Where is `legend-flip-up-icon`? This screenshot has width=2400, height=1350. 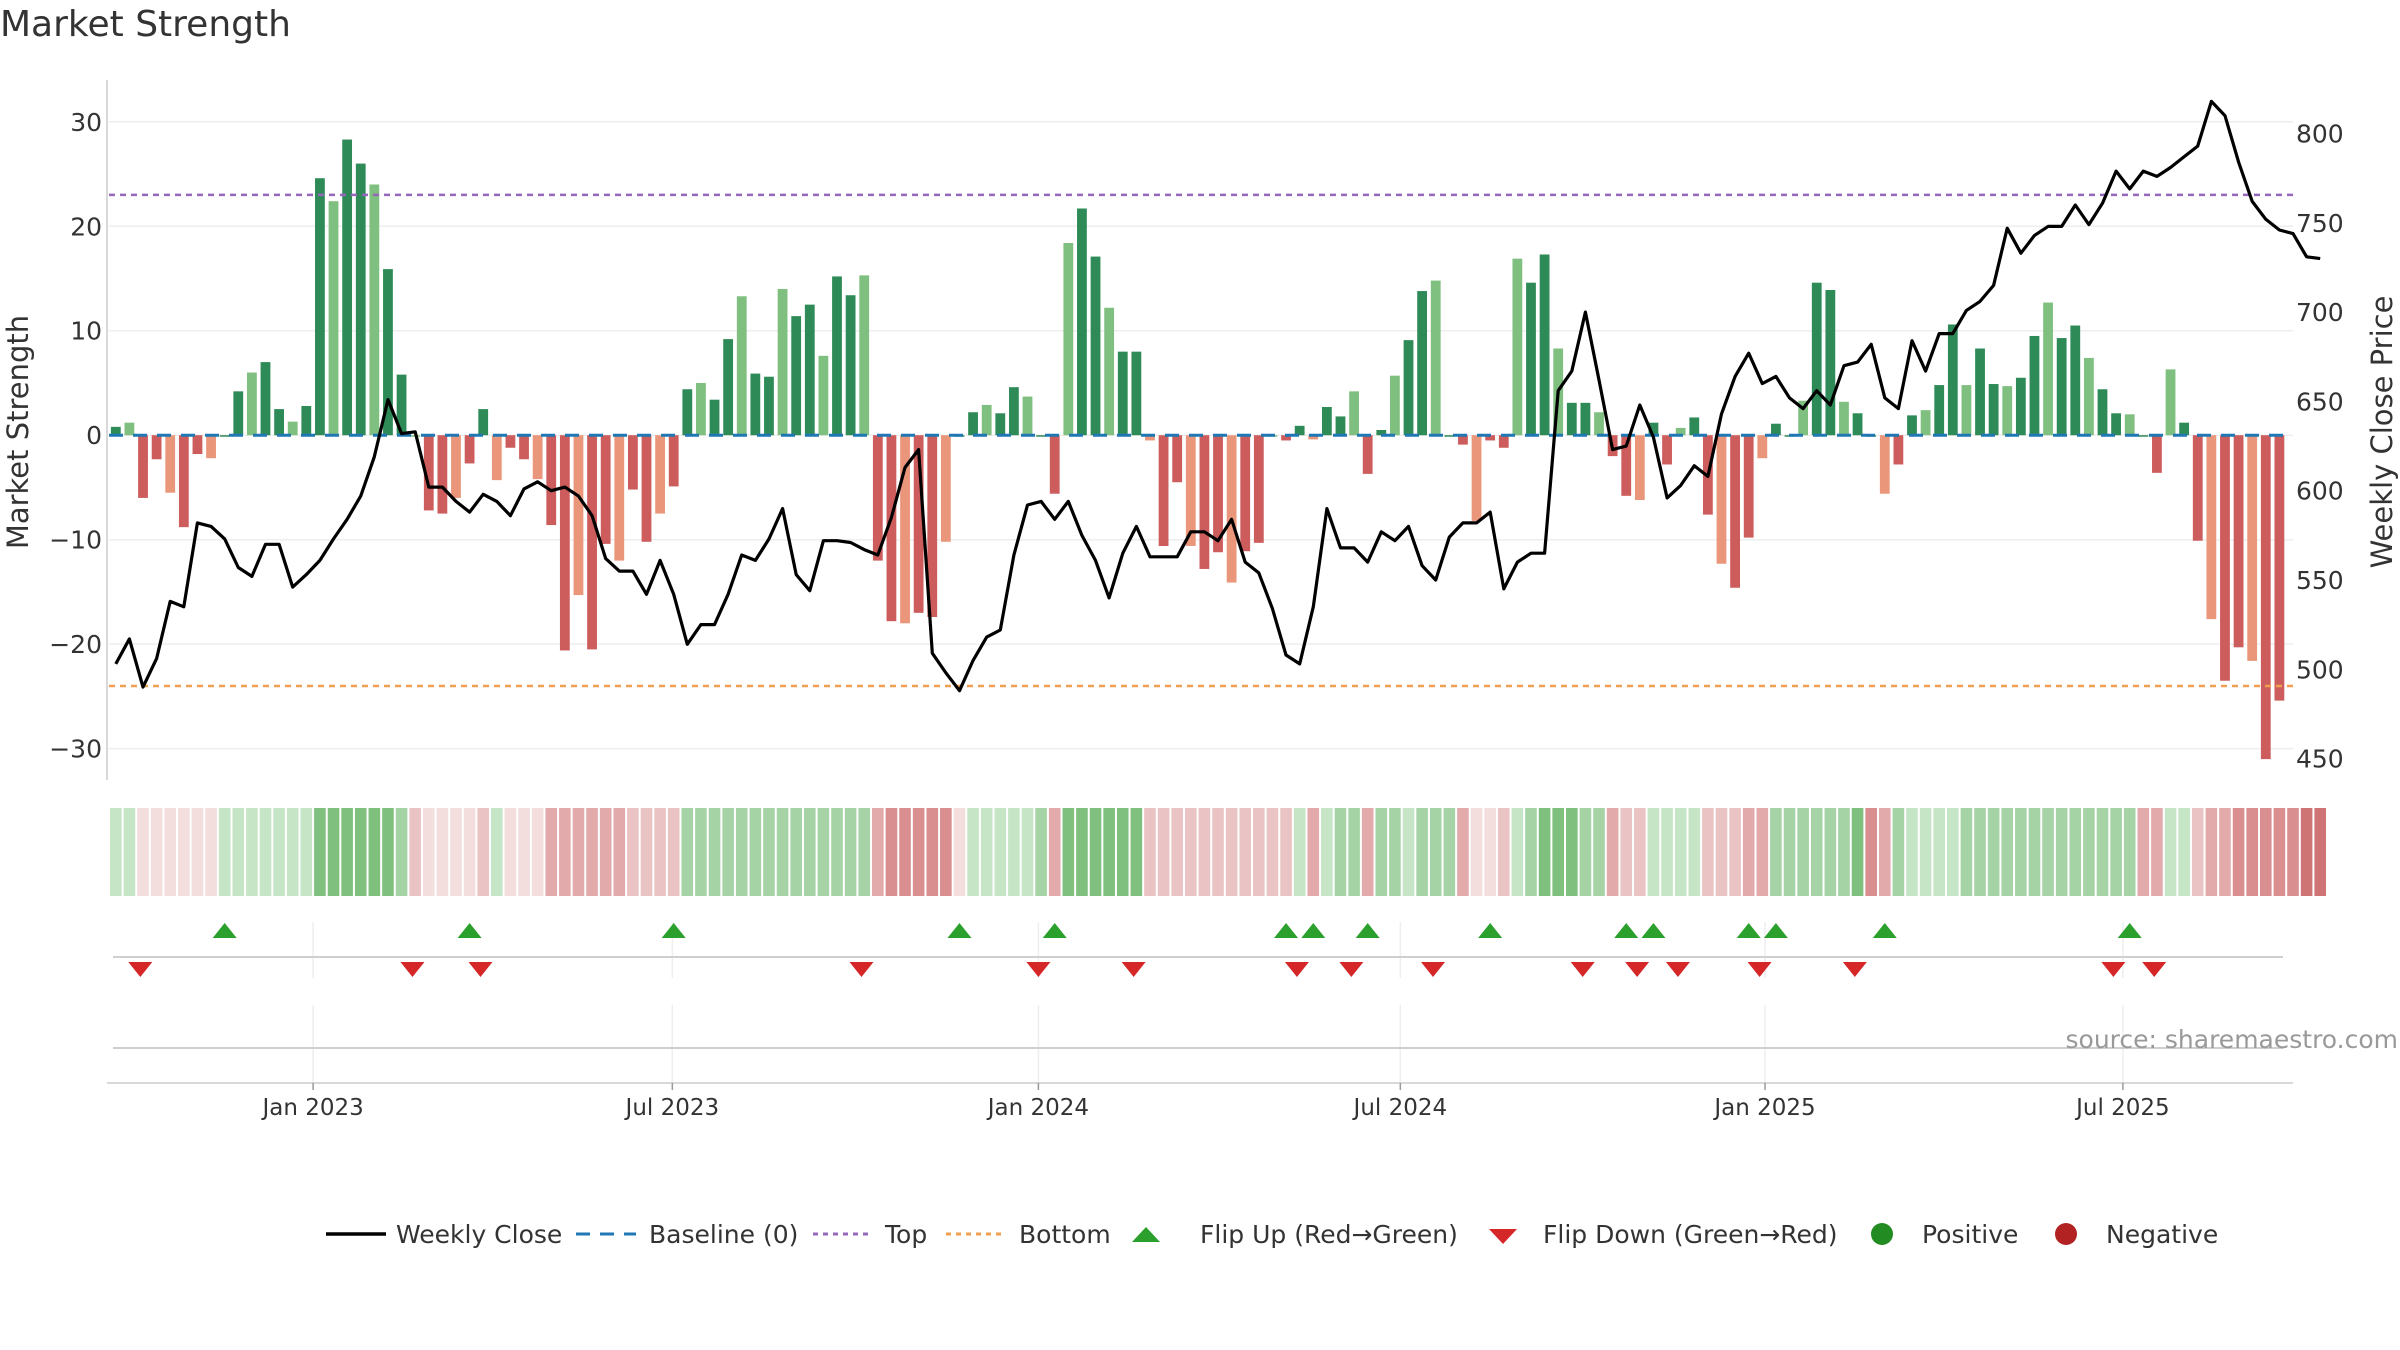
legend-flip-up-icon is located at coordinates (1146, 1234).